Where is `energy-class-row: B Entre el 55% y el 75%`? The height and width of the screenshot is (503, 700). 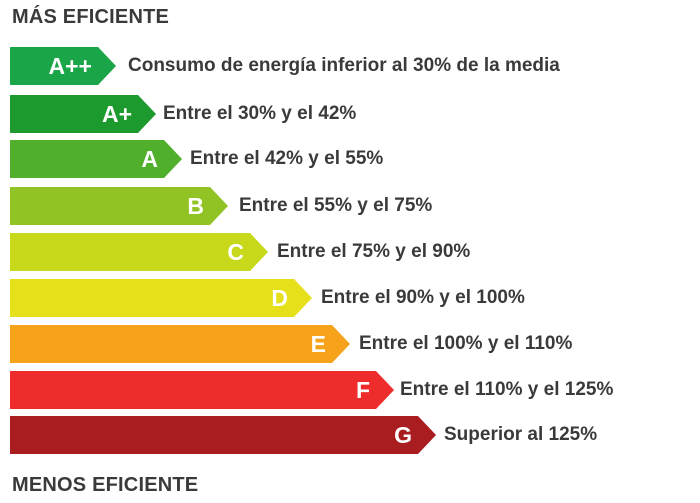 energy-class-row: B Entre el 55% y el 75% is located at coordinates (329, 206).